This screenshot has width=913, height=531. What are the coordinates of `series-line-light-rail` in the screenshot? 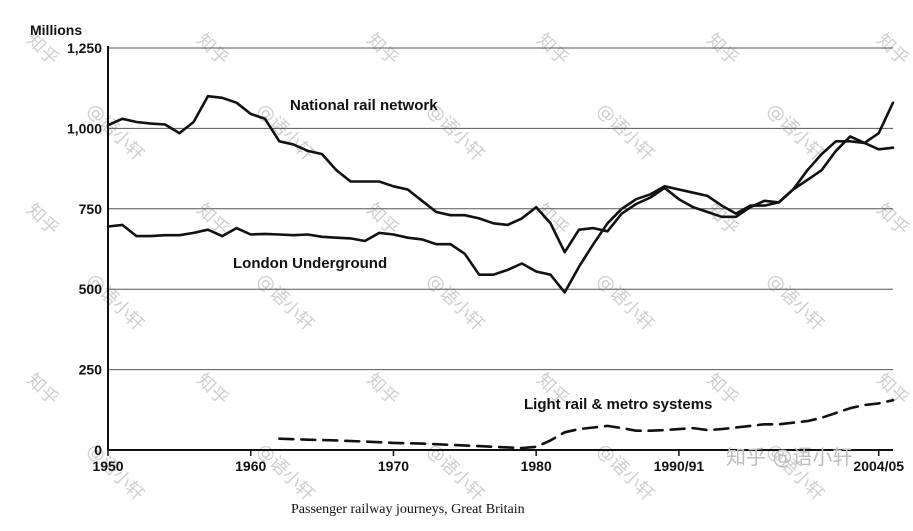 It's located at (586, 424).